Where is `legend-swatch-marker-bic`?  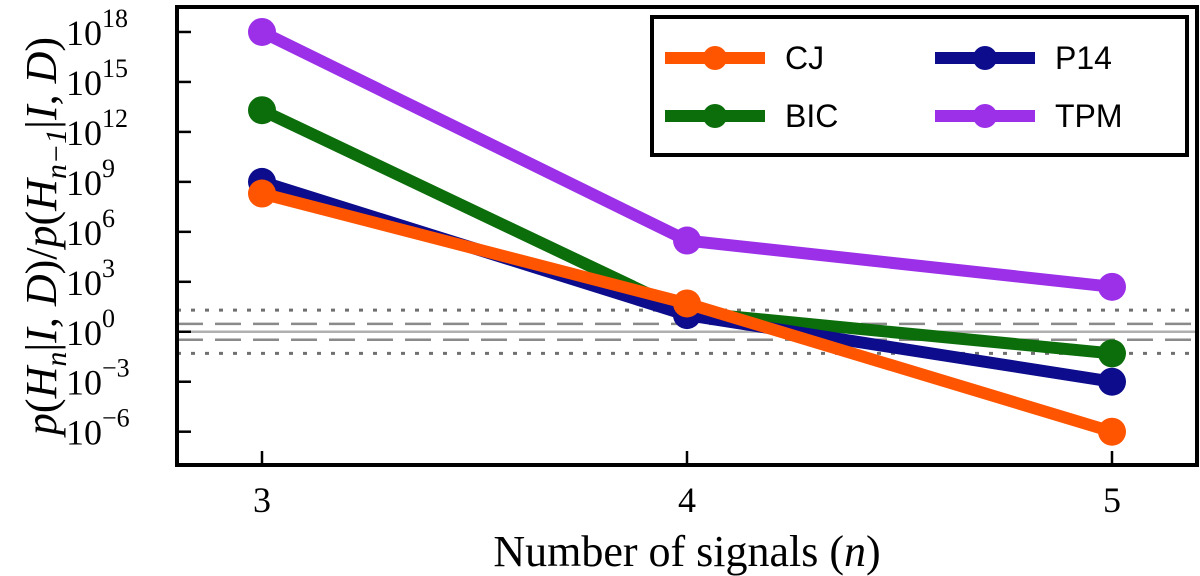
legend-swatch-marker-bic is located at coordinates (715, 116).